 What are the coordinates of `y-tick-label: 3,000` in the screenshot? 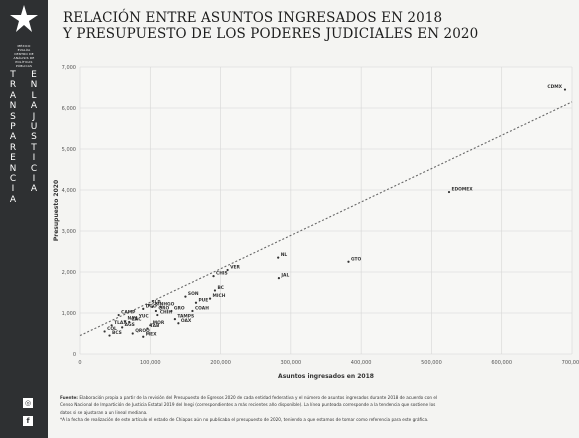 It's located at (69, 232).